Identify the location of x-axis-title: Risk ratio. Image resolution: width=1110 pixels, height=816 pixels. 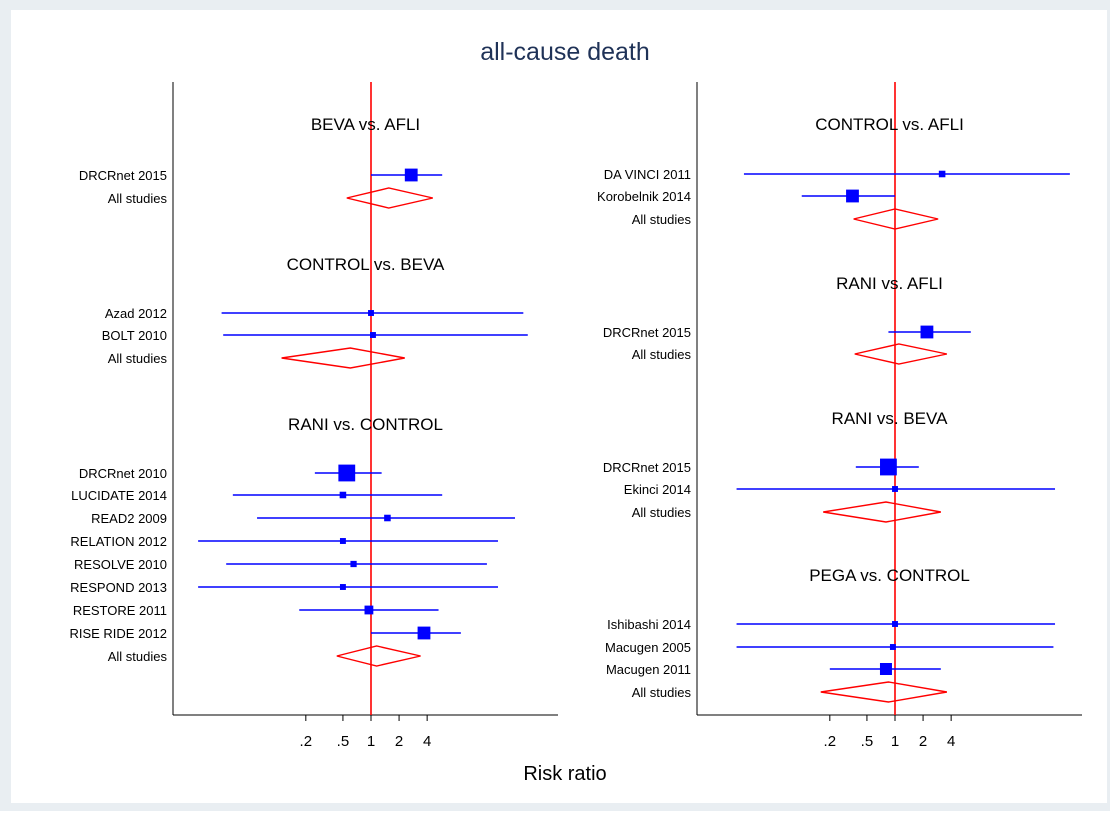
(564, 774).